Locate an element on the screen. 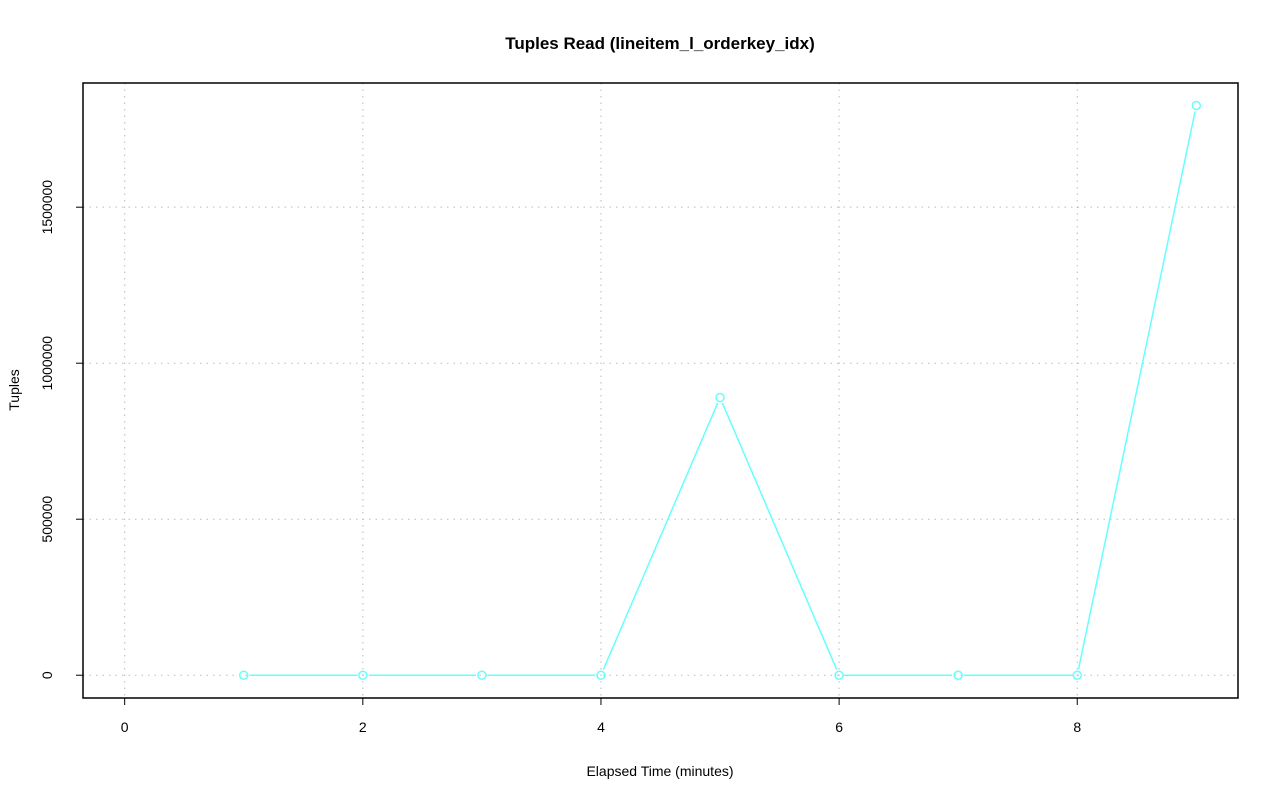 This screenshot has width=1280, height=806. x-tick-label: 6 is located at coordinates (839, 727).